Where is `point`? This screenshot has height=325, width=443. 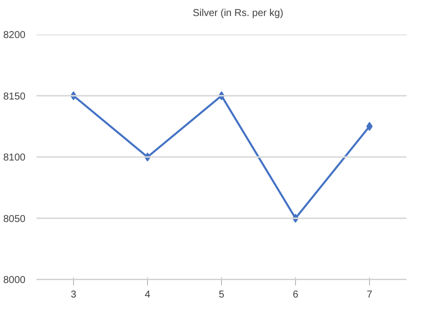 point is located at coordinates (369, 126).